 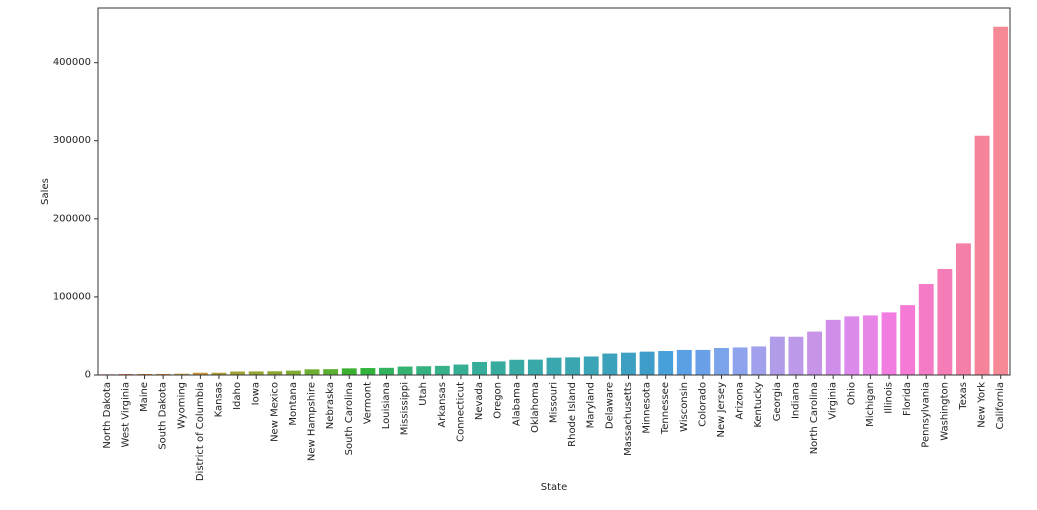 What do you see at coordinates (982, 405) in the screenshot?
I see `x-tick-label: New York` at bounding box center [982, 405].